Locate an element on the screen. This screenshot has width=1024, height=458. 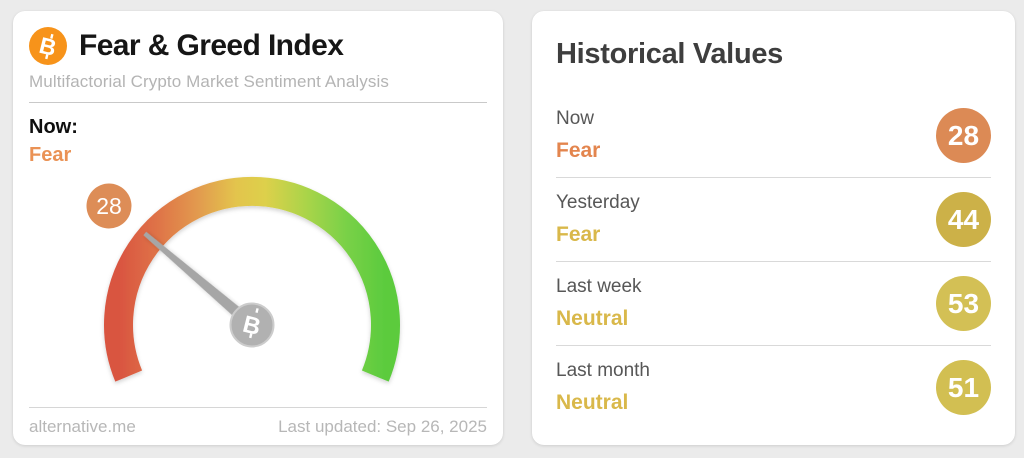
card-header: B Fear & Greed Index is located at coordinates (258, 46).